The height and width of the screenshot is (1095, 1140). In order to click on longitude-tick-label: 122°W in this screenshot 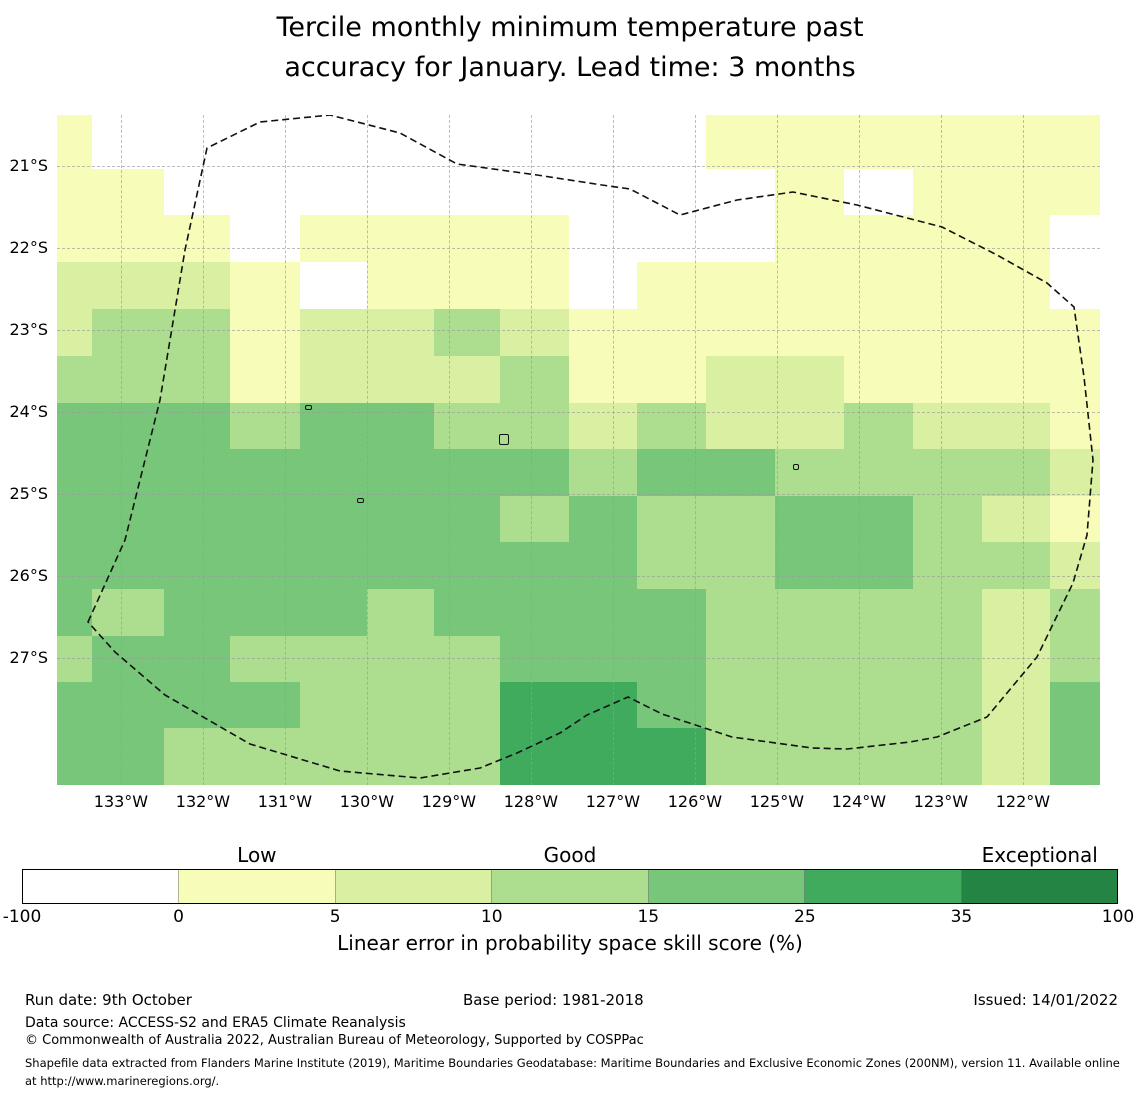, I will do `click(1023, 801)`.